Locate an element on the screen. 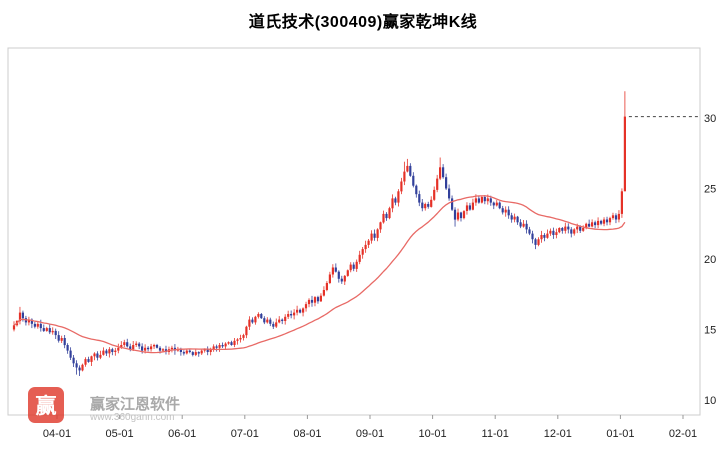 The image size is (726, 450). watermark-url: www.360gann.com is located at coordinates (132, 417).